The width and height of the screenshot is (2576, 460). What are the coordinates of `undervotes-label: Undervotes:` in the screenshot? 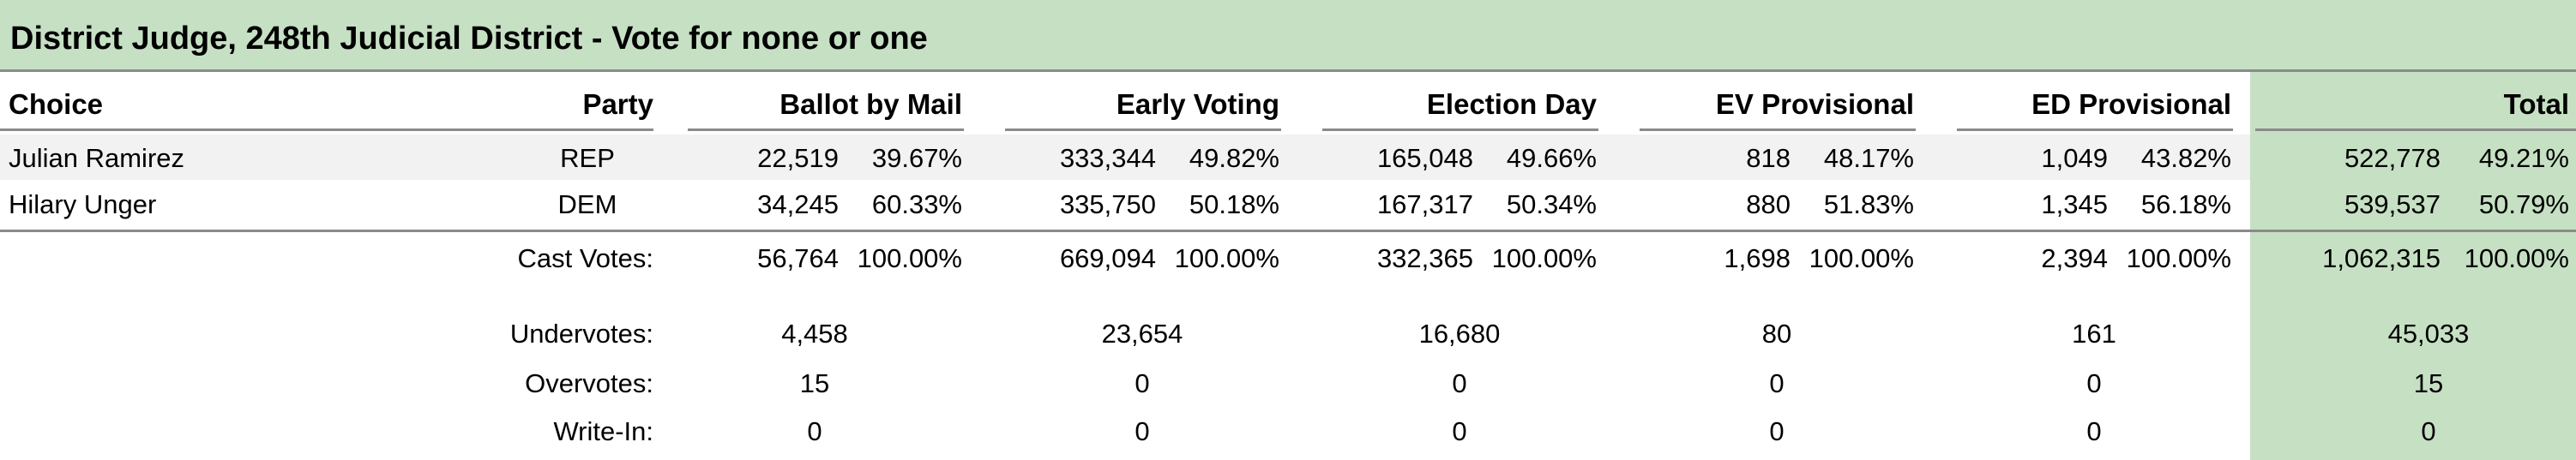 It's located at (581, 334).